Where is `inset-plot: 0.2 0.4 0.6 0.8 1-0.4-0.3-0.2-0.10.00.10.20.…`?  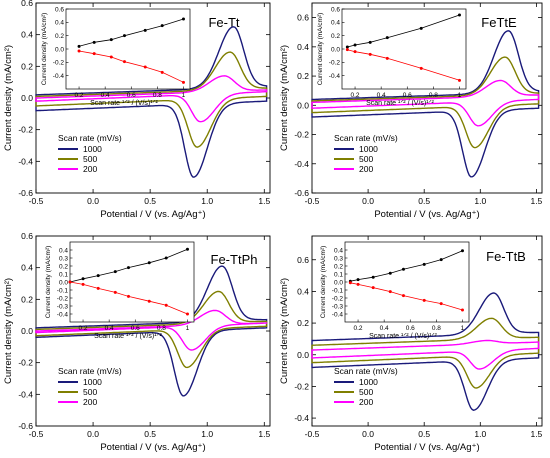 inset-plot: 0.2 0.4 0.6 0.8 1-0.4-0.3-0.2-0.10.00.10.20.… is located at coordinates (395, 290).